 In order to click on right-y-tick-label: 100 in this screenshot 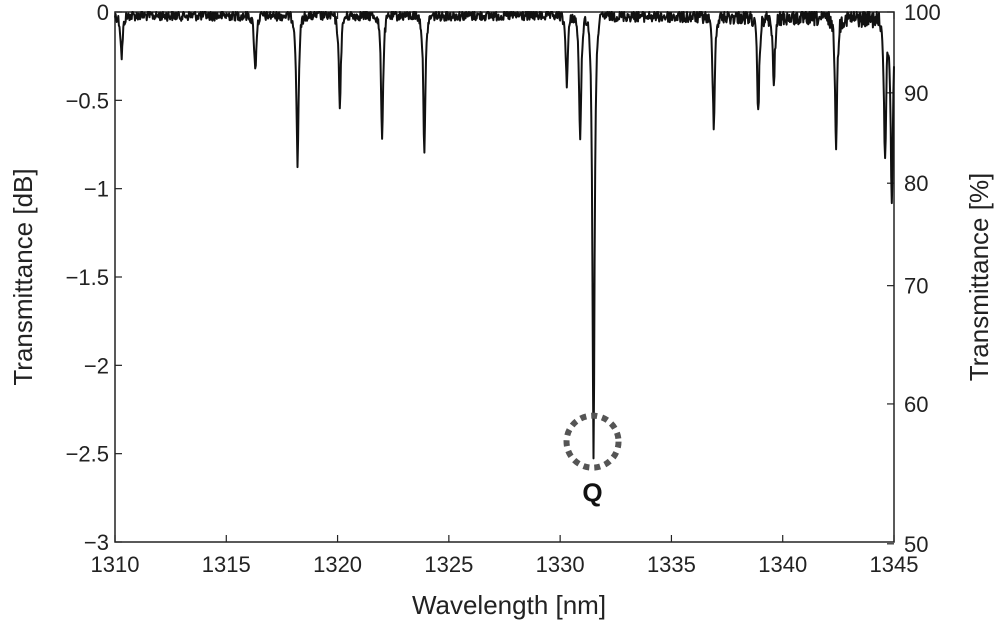, I will do `click(922, 12)`.